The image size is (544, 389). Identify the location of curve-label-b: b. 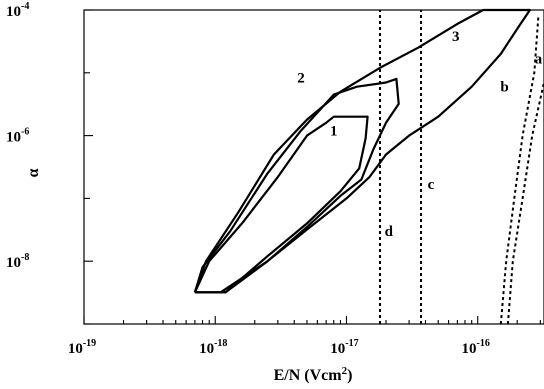
(504, 88).